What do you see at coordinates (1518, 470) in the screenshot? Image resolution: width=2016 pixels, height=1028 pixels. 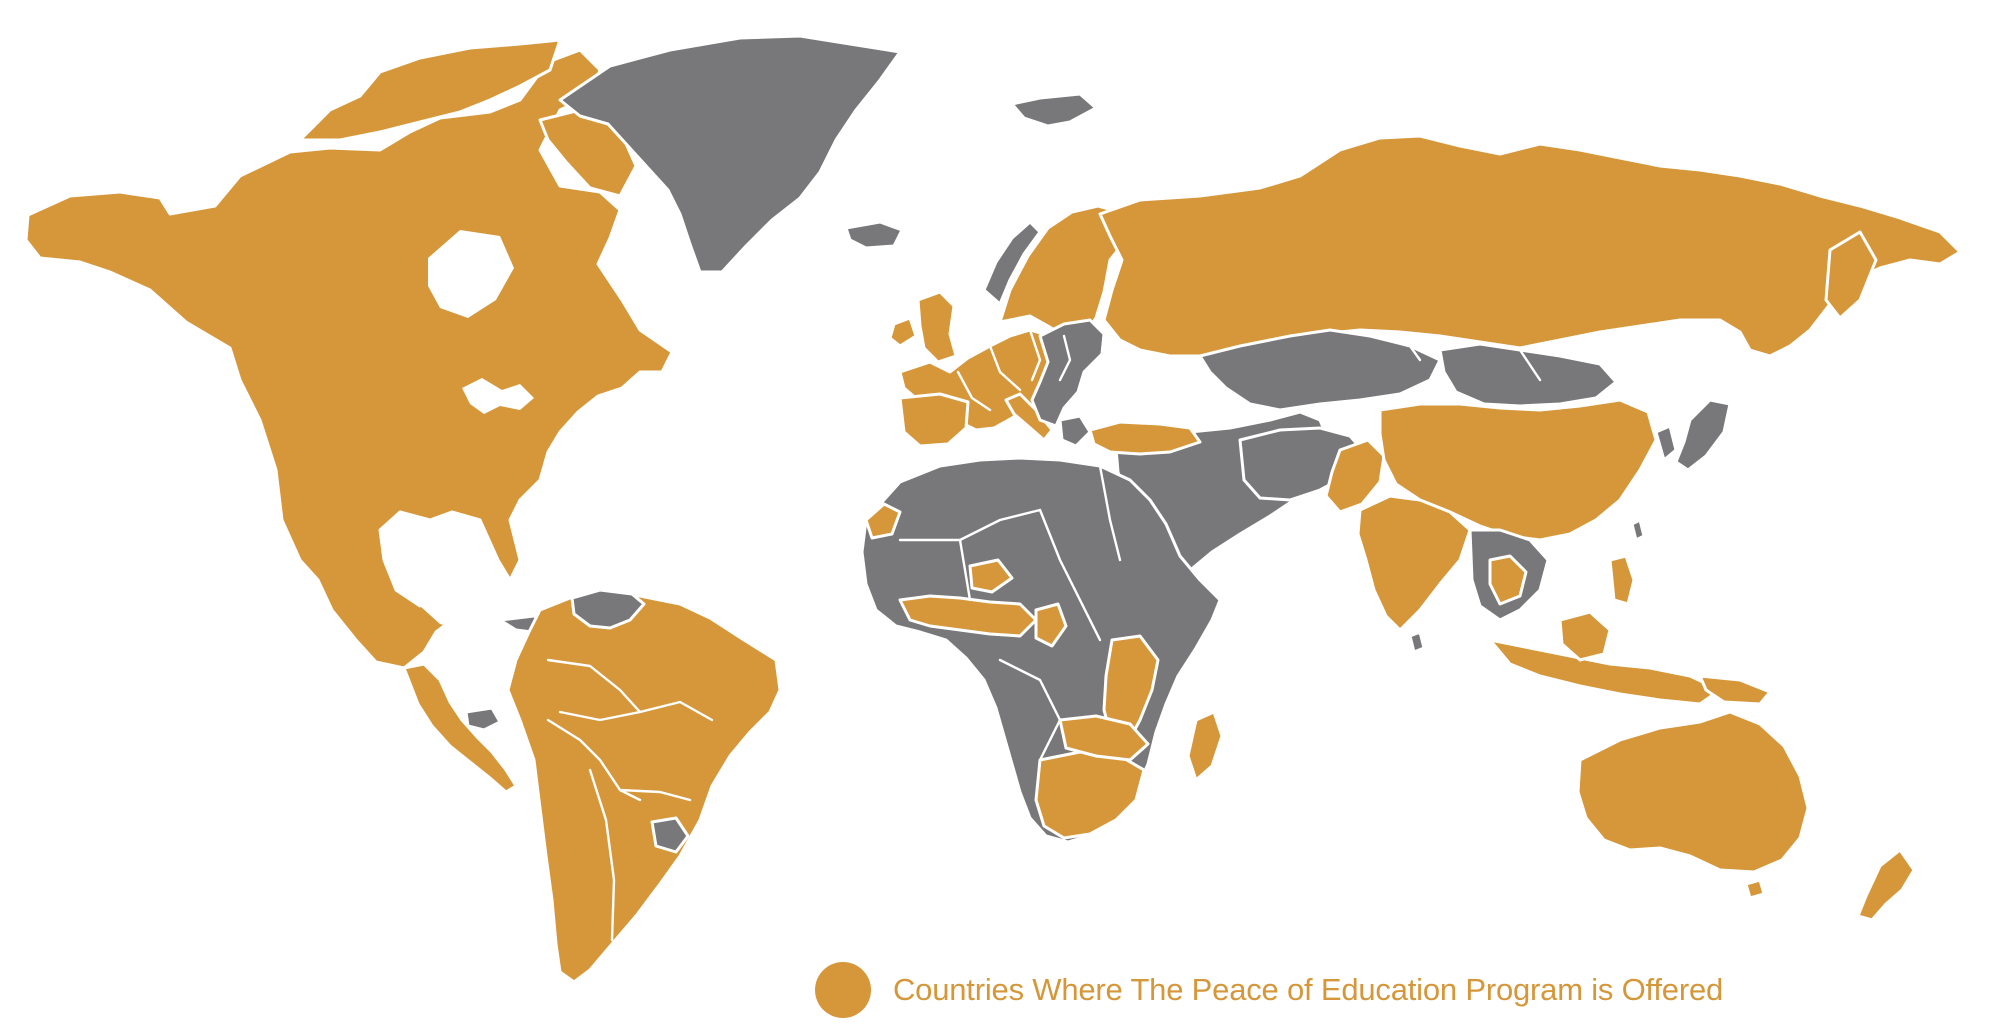 I see `region-china` at bounding box center [1518, 470].